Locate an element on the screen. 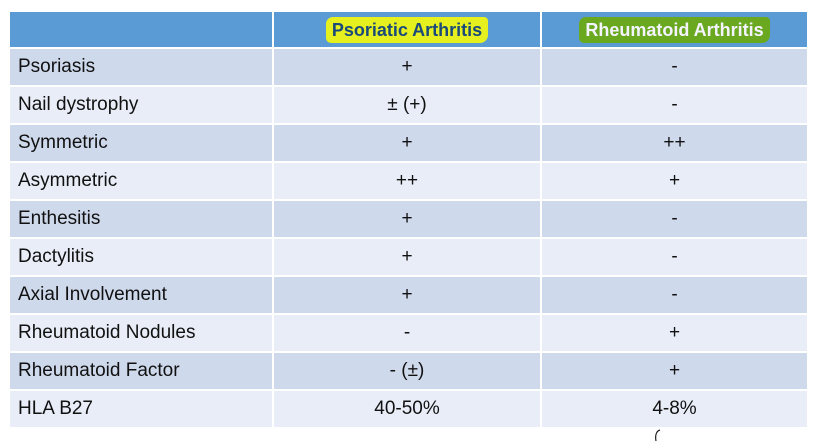 This screenshot has width=817, height=442. row-label: Rheumatoid Factor is located at coordinates (141, 371).